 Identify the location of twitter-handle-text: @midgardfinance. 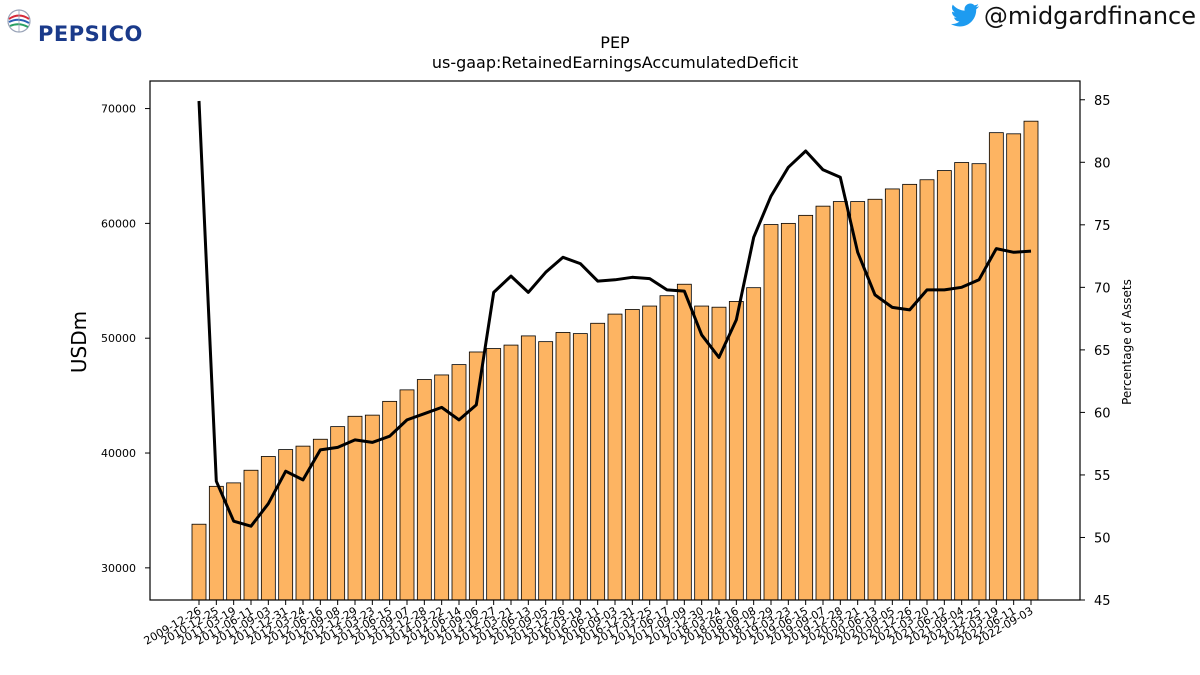
(1089, 16).